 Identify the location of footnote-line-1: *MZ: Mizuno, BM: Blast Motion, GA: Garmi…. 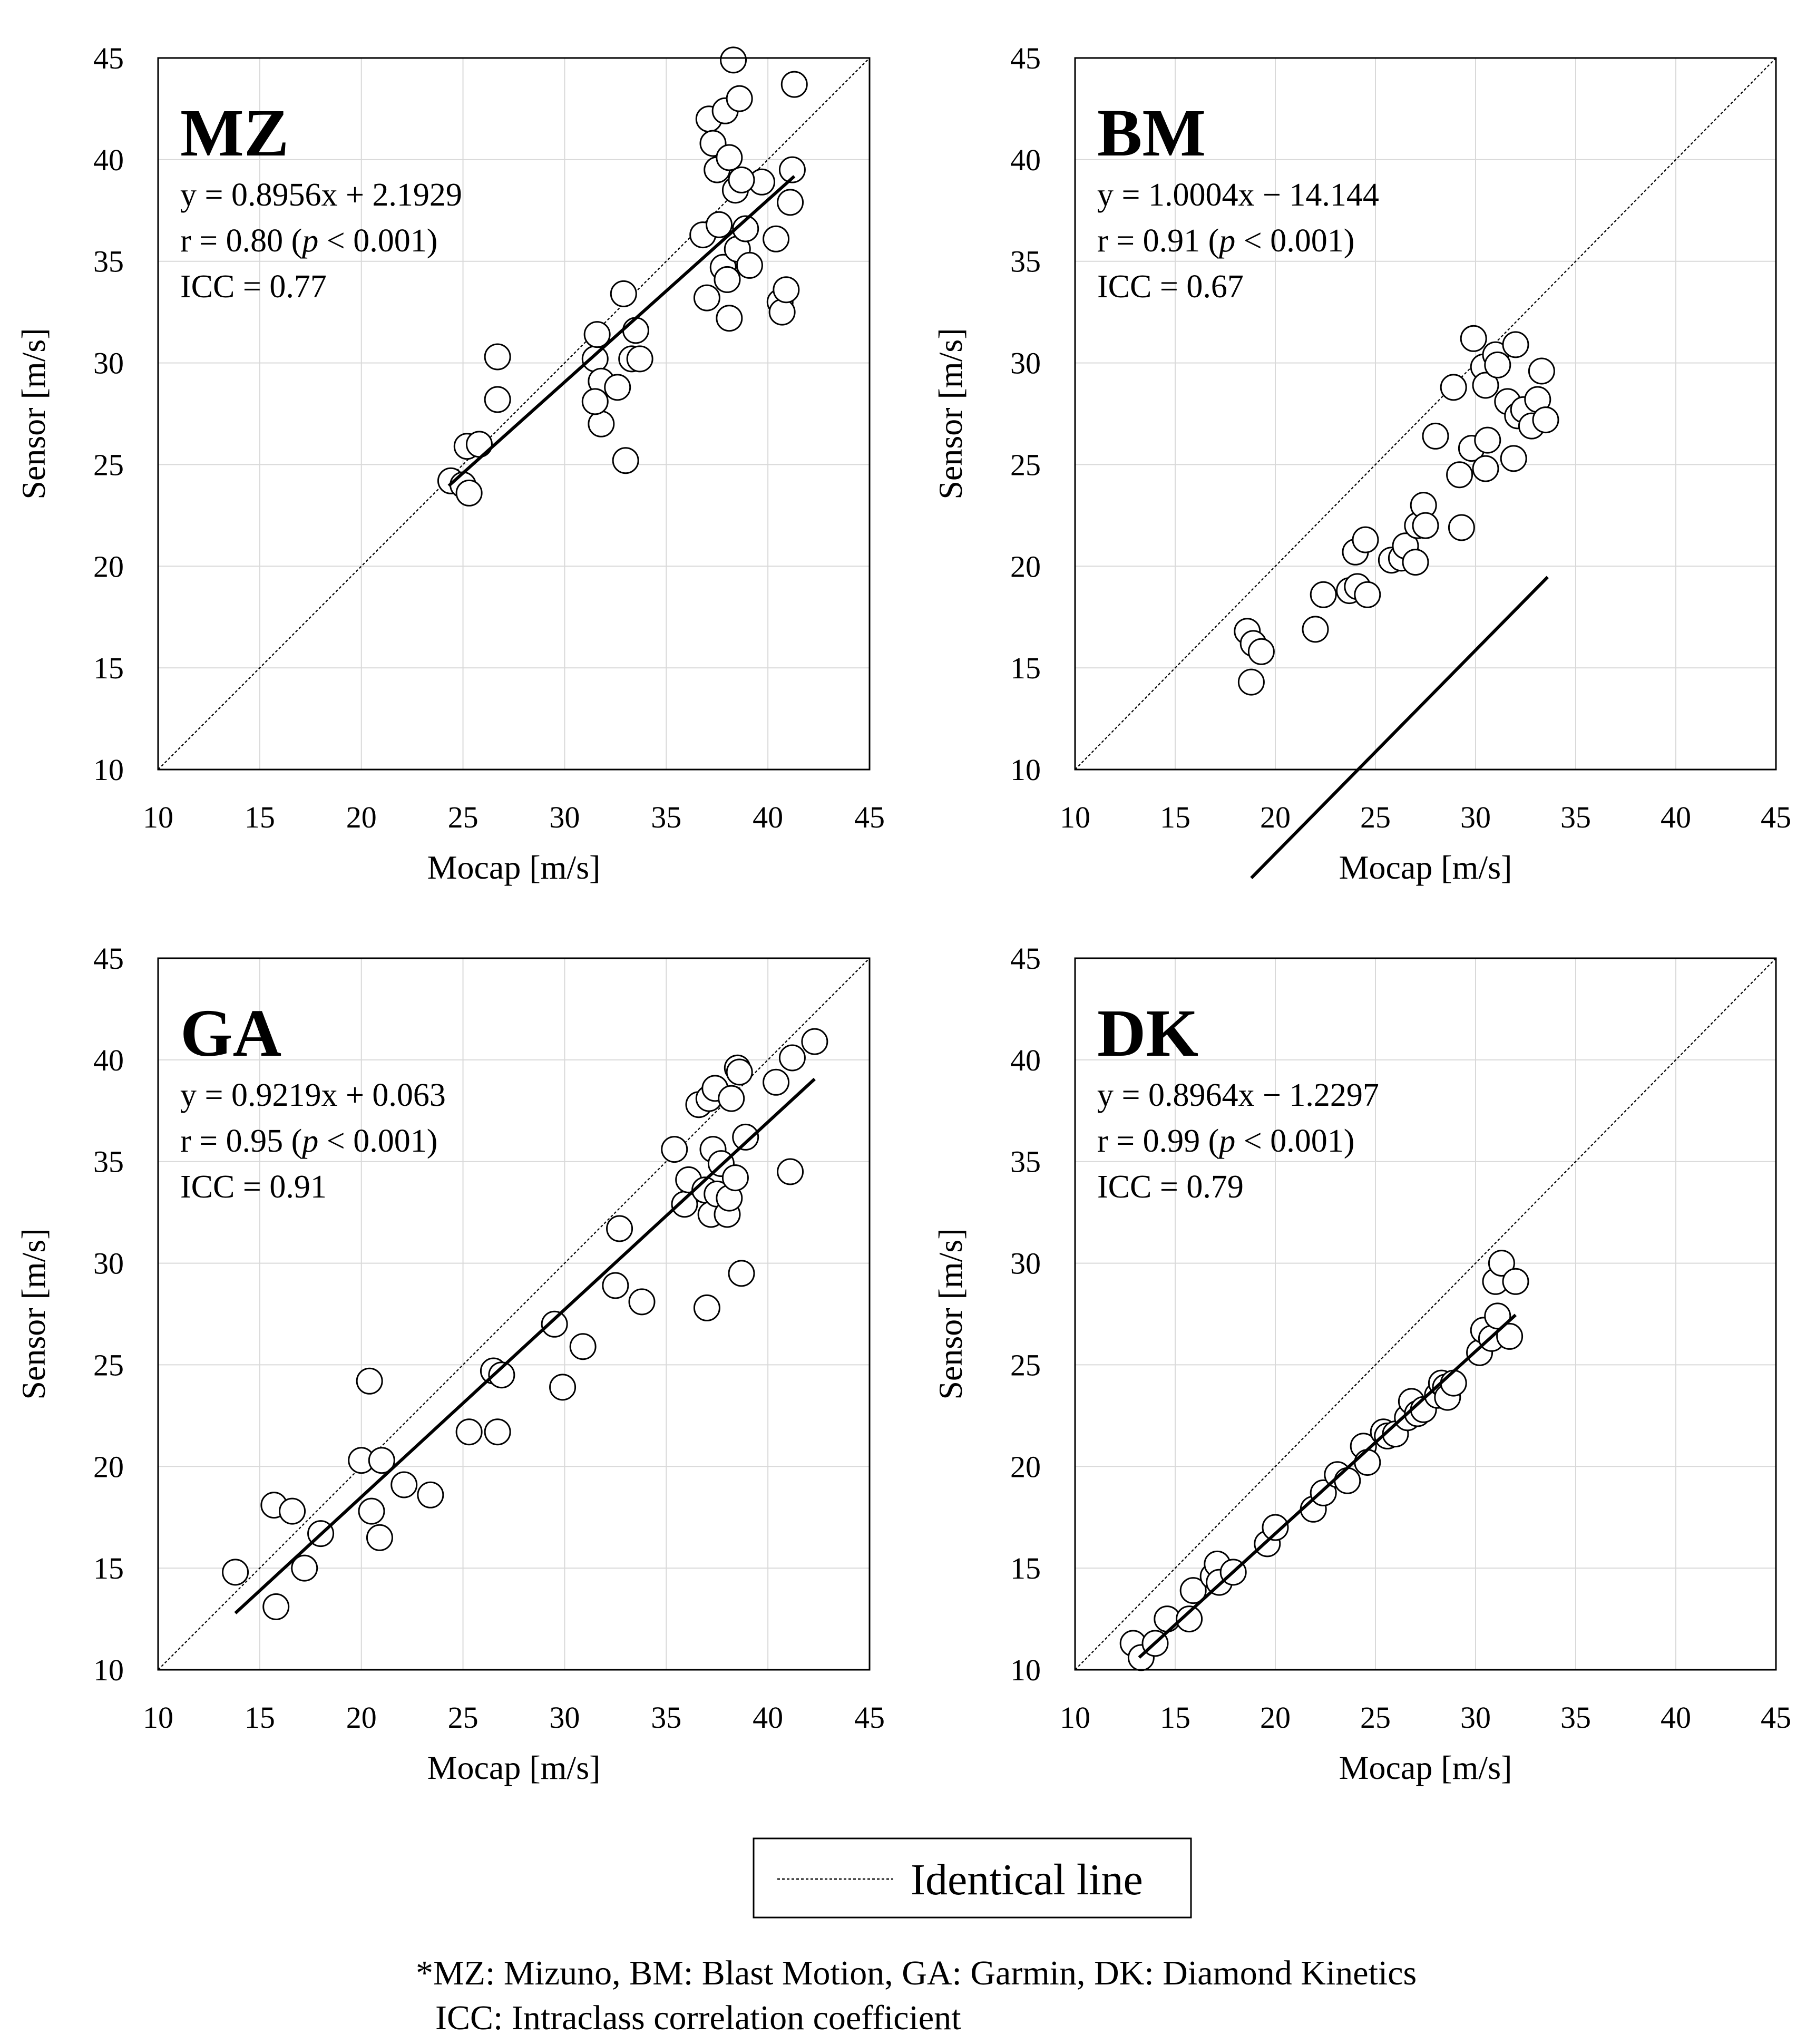
(916, 1973).